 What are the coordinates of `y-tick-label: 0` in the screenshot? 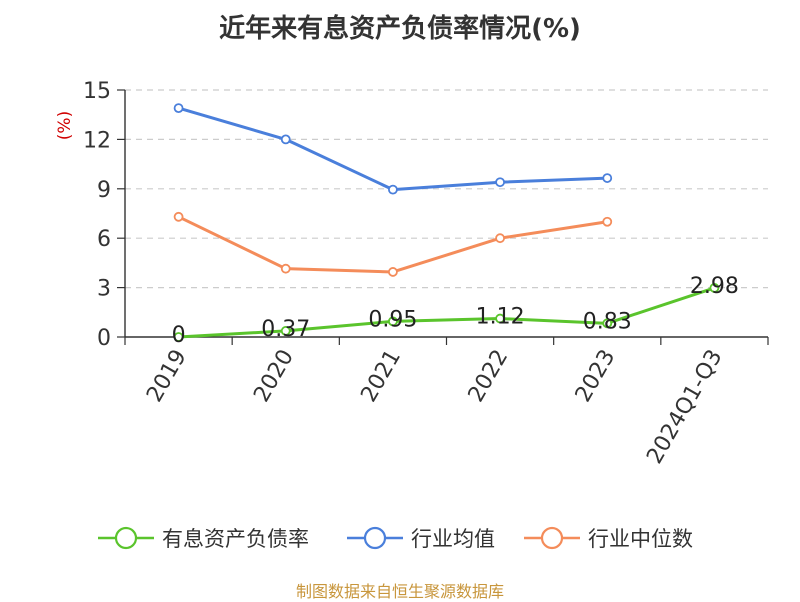 It's located at (104, 338).